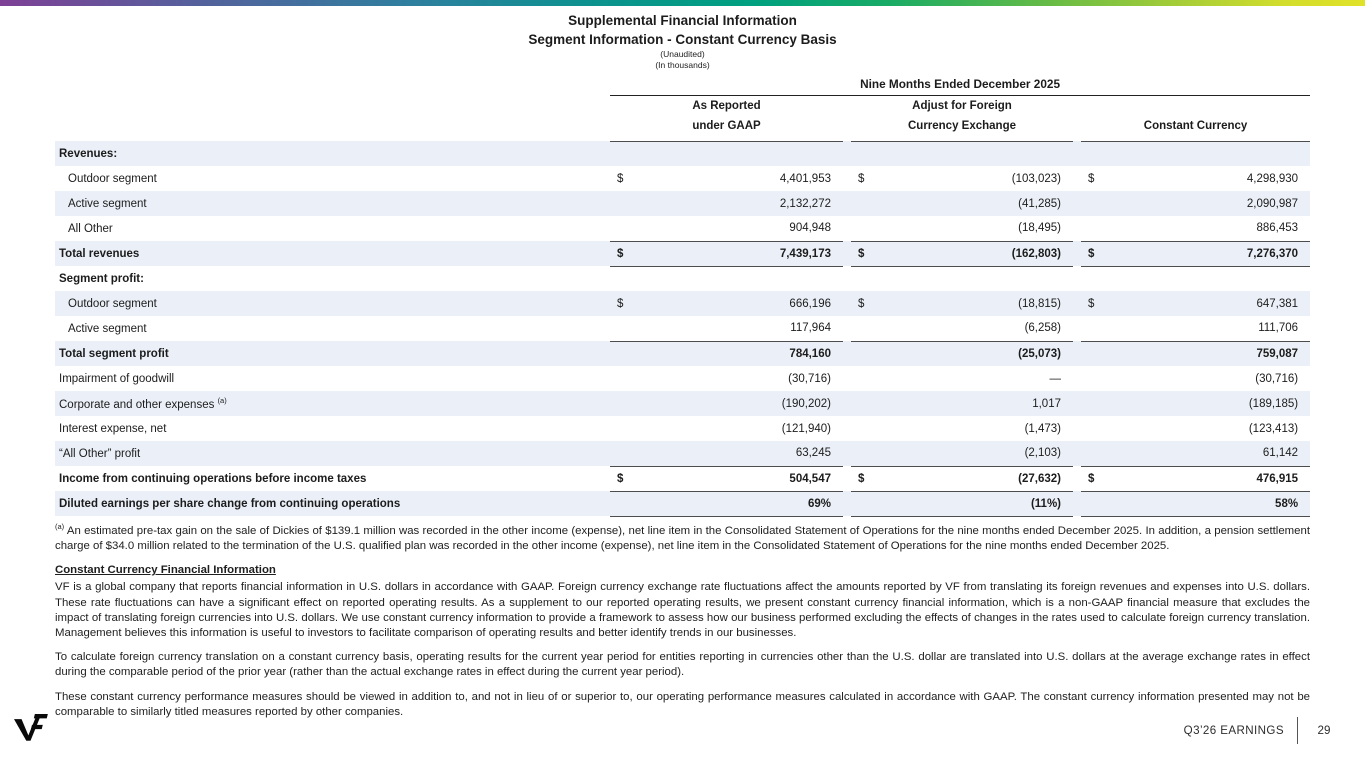 The image size is (1365, 768). Describe the element at coordinates (740, 329) in the screenshot. I see `value-as-reported: 117,964` at that location.